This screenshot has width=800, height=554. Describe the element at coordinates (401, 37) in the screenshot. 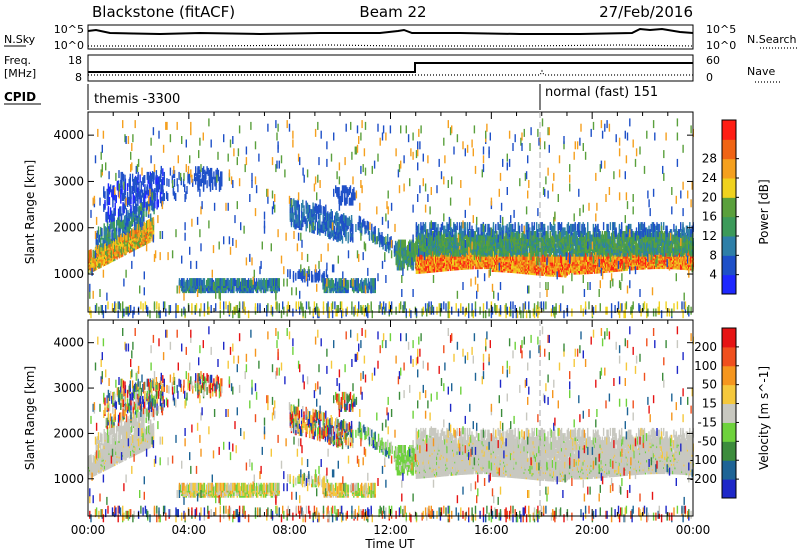

I see `sky-panel: N.Sky 10^5 10^0 10^5 10^0 N.Search` at that location.